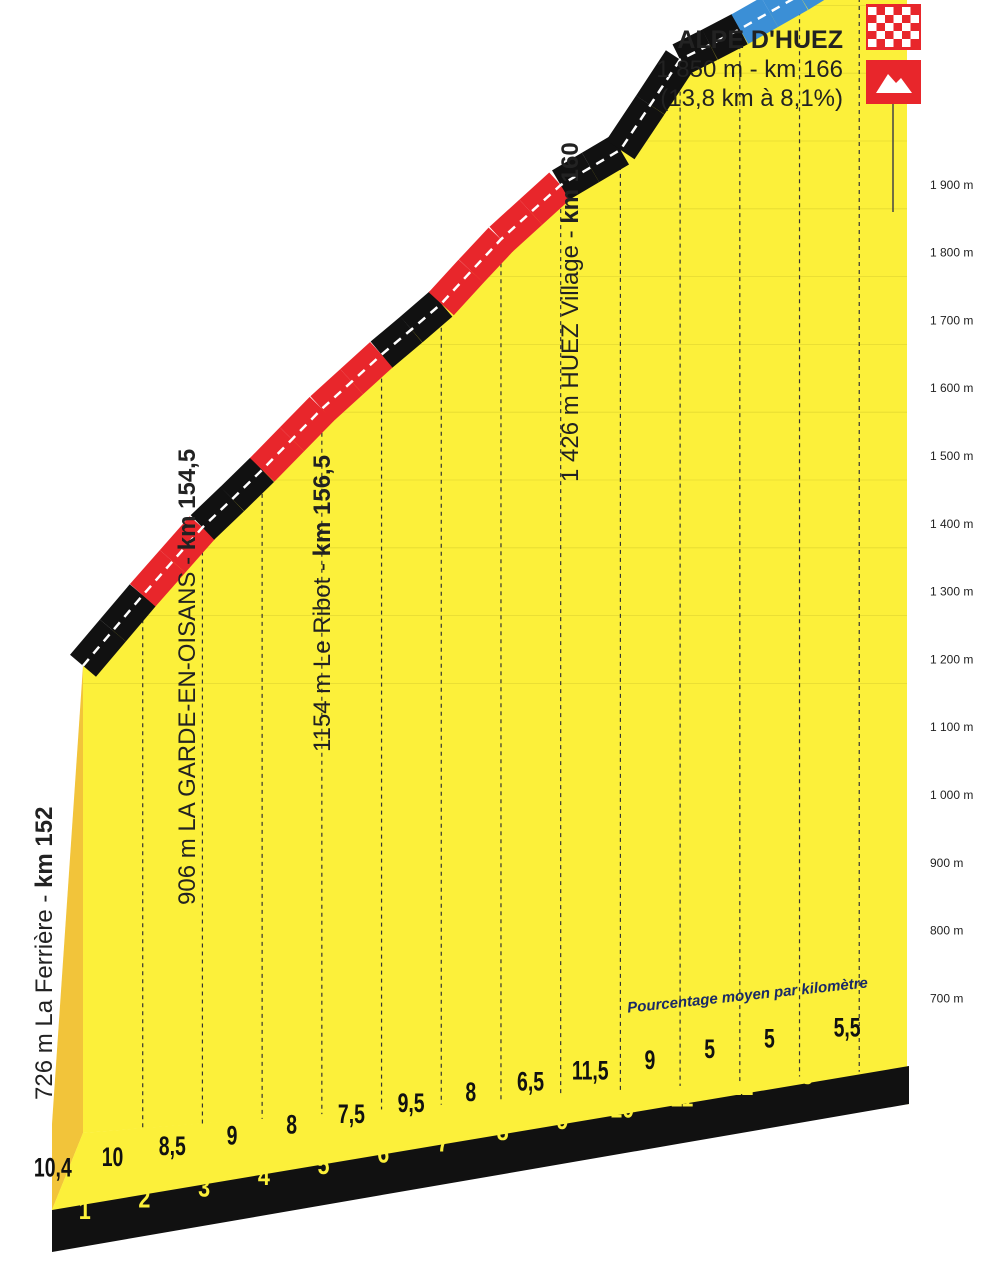 This screenshot has height=1270, width=1008. Describe the element at coordinates (951, 388) in the screenshot. I see `y-tick-label: 1 600 m` at that location.